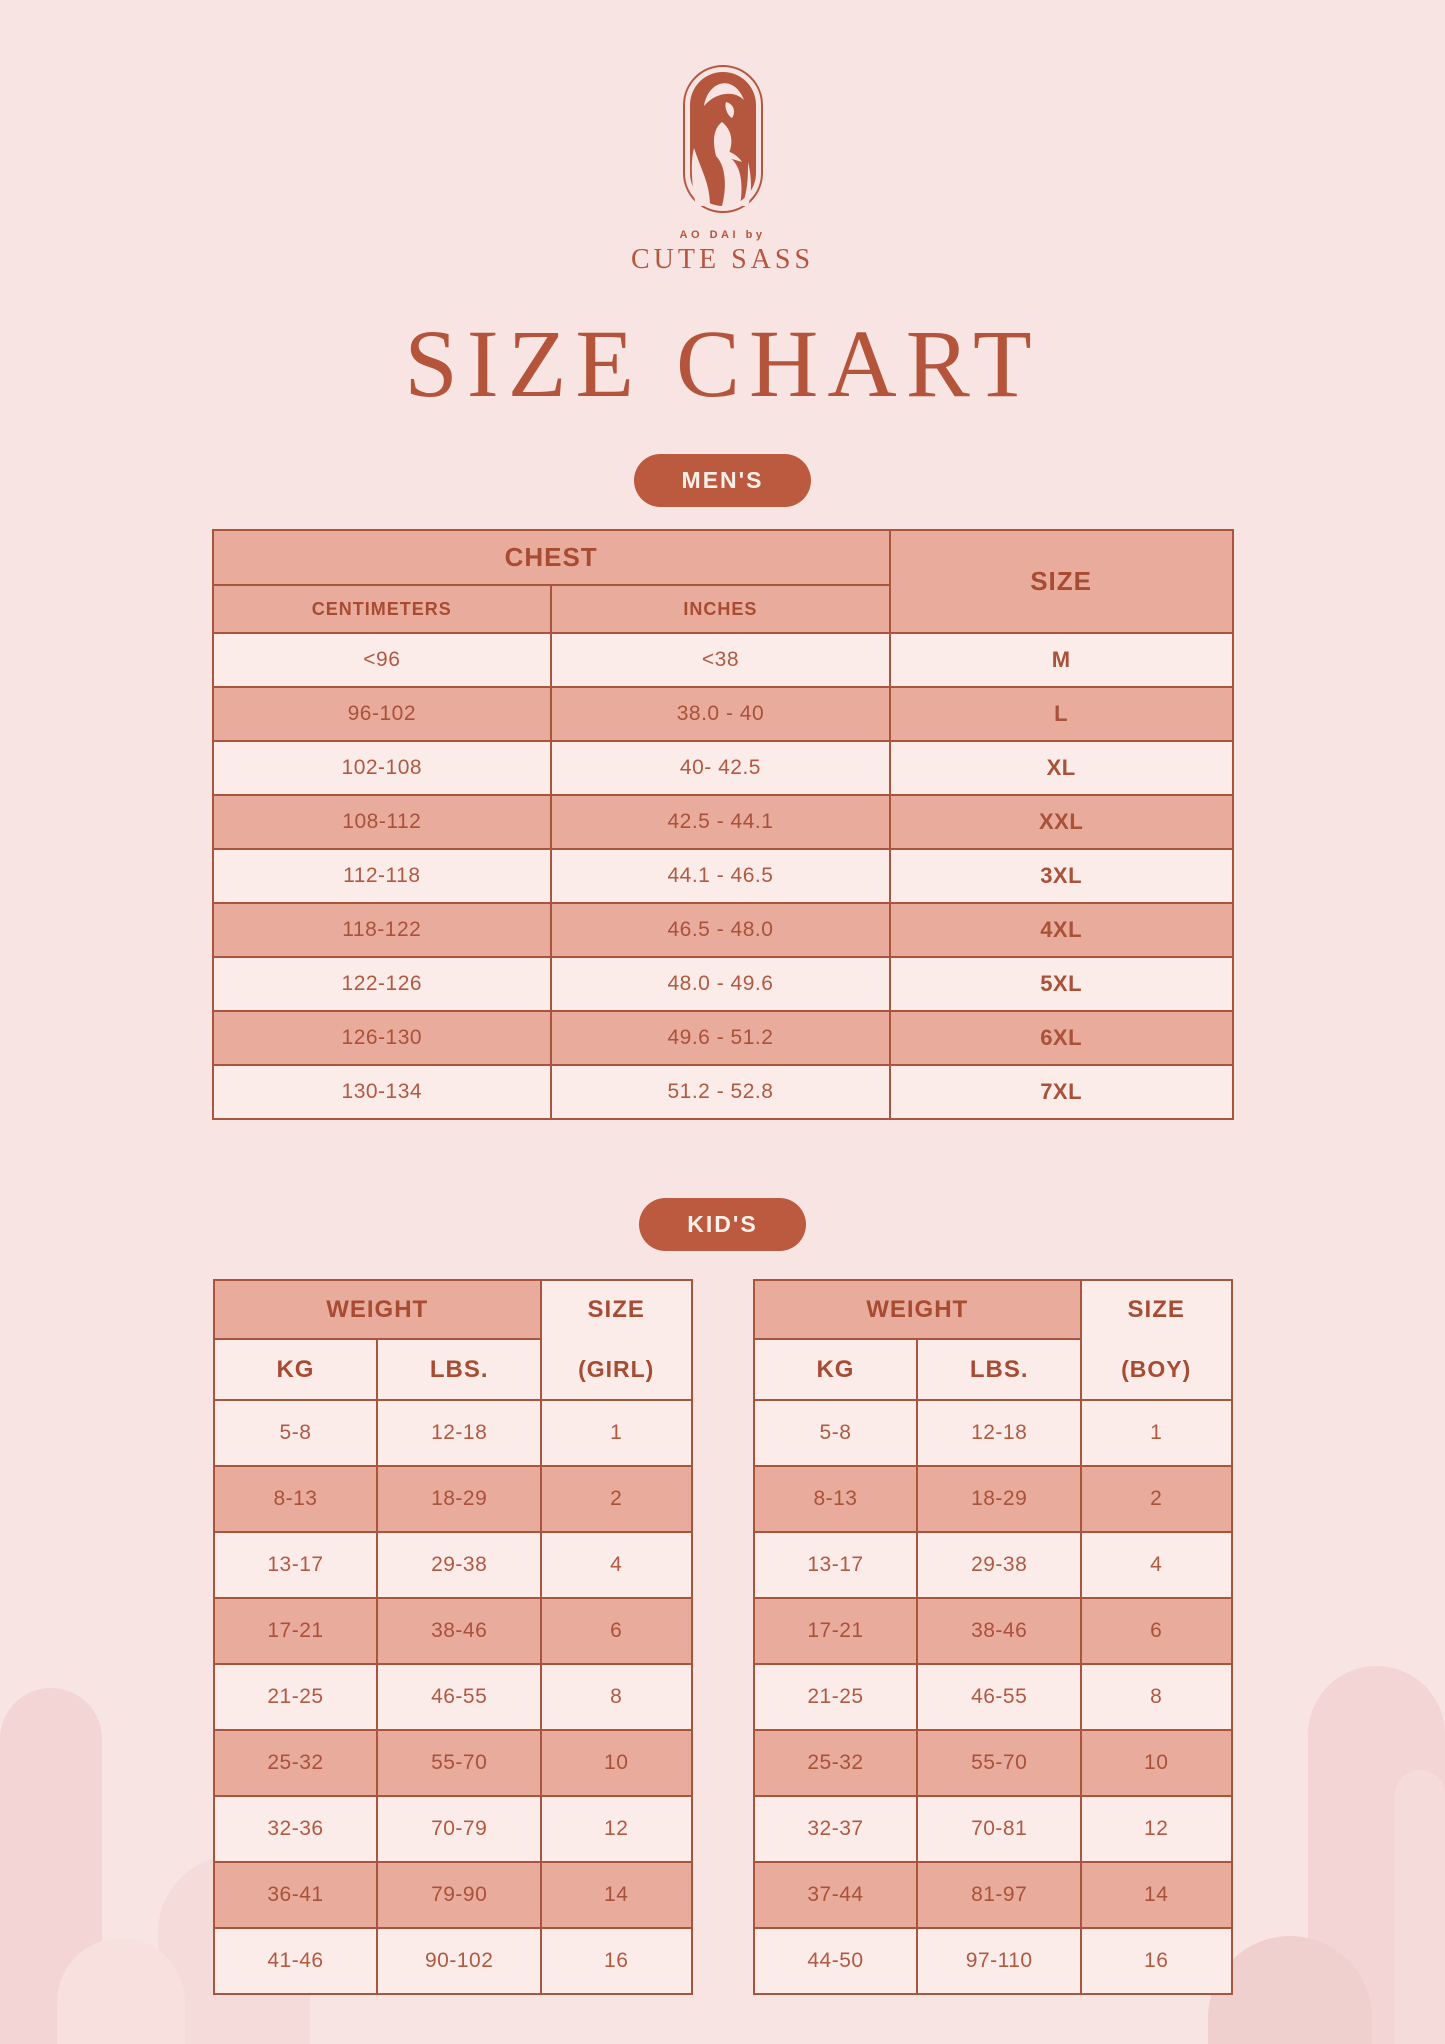 Image resolution: width=1445 pixels, height=2044 pixels. What do you see at coordinates (1061, 660) in the screenshot?
I see `size-cell: M` at bounding box center [1061, 660].